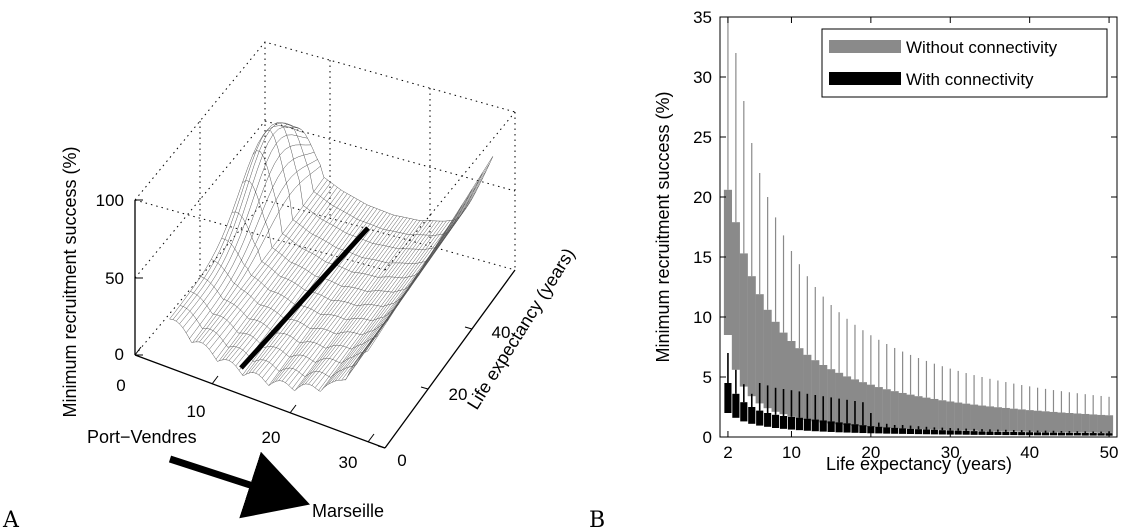 This screenshot has height=529, width=1127. Describe the element at coordinates (865, 46) in the screenshot. I see `legend-swatch-without` at that location.